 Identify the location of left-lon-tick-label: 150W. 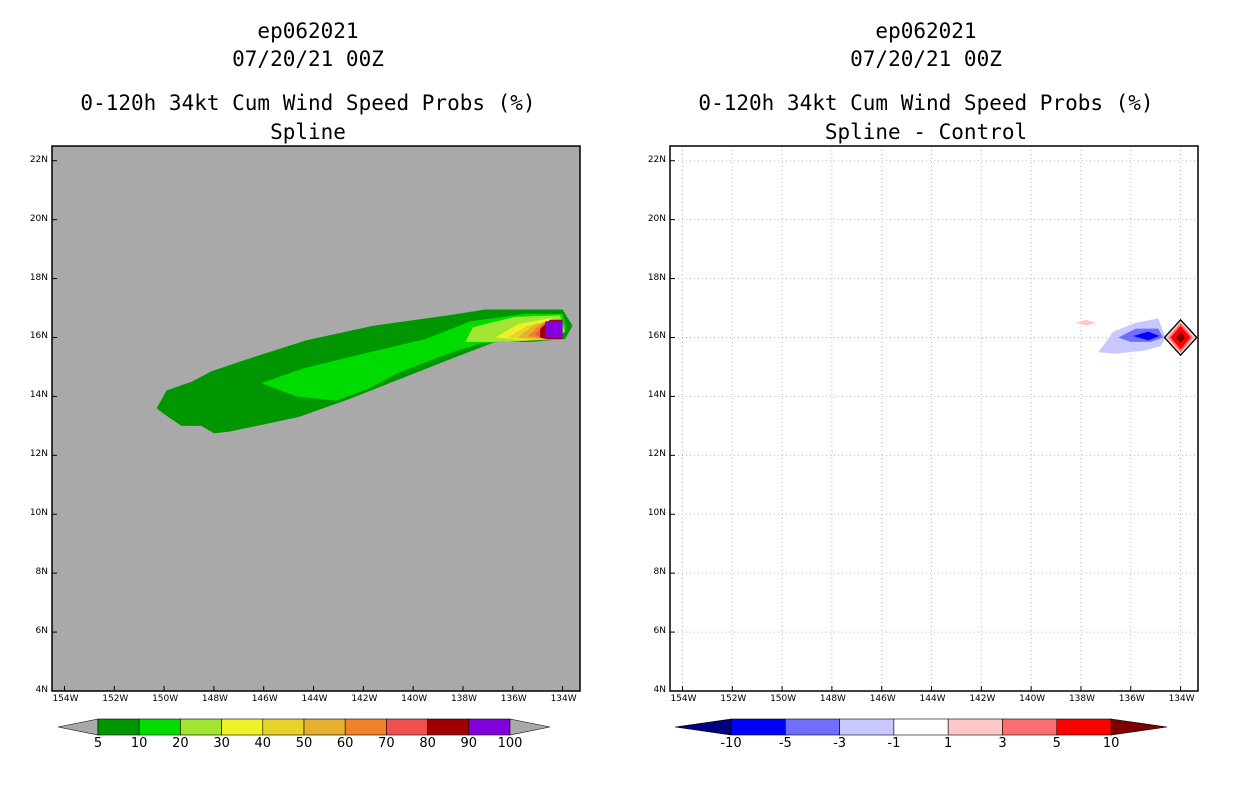
(165, 699).